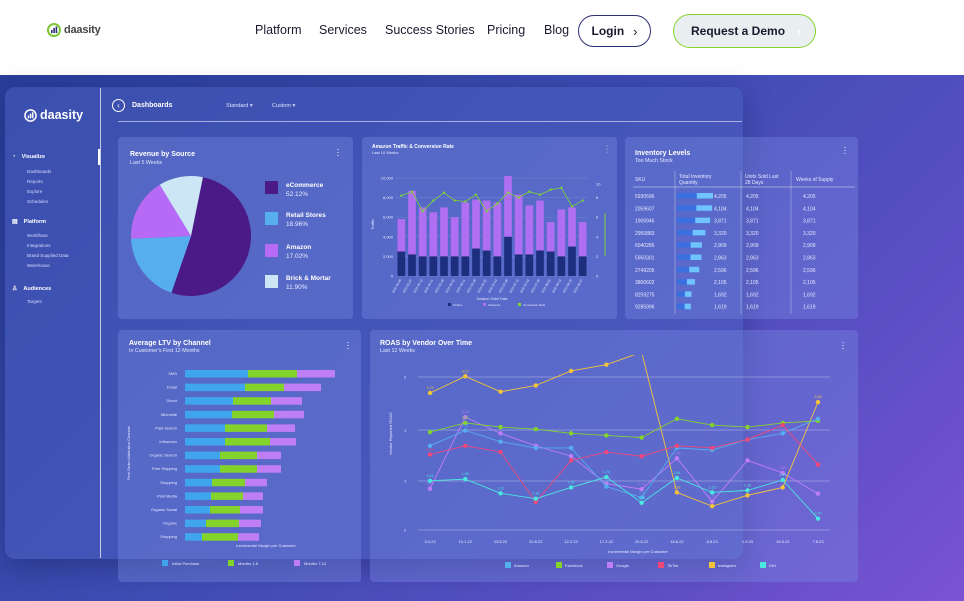 This screenshot has width=964, height=601. Describe the element at coordinates (167, 495) in the screenshot. I see `category-label: Paid Media` at that location.